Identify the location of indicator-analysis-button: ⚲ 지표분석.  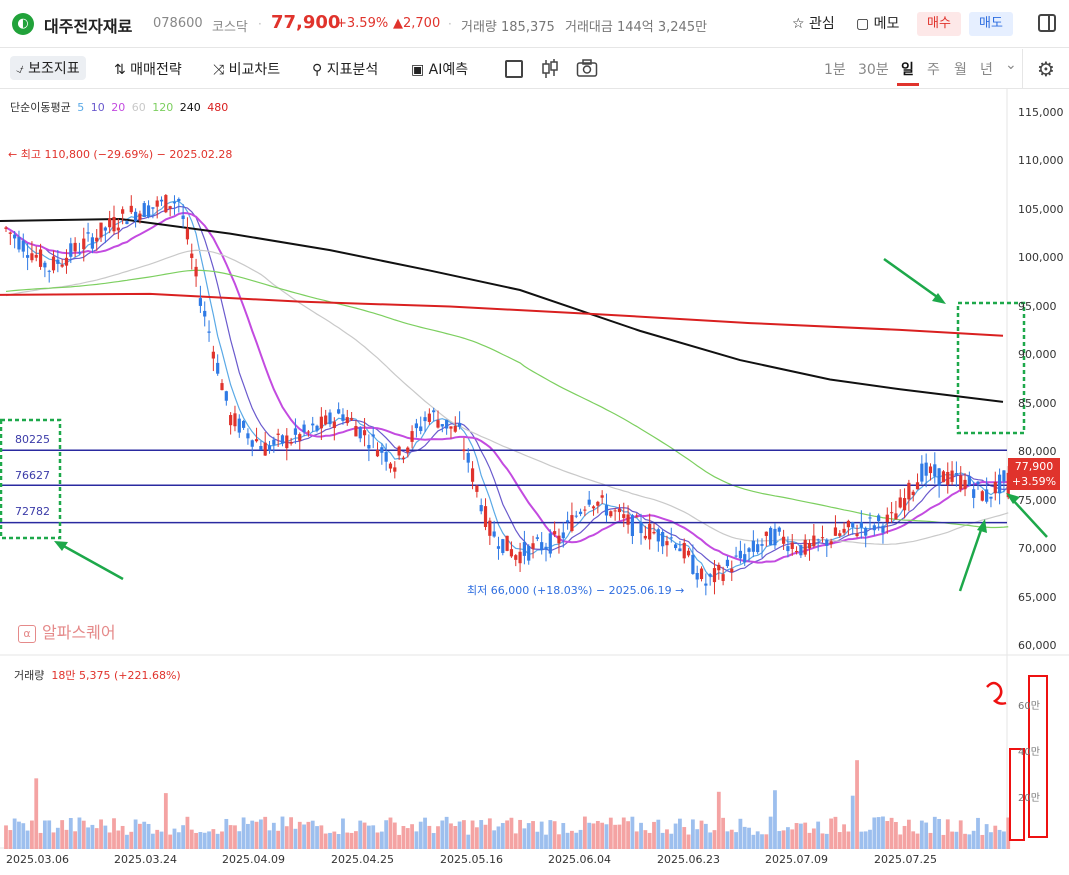
(345, 70).